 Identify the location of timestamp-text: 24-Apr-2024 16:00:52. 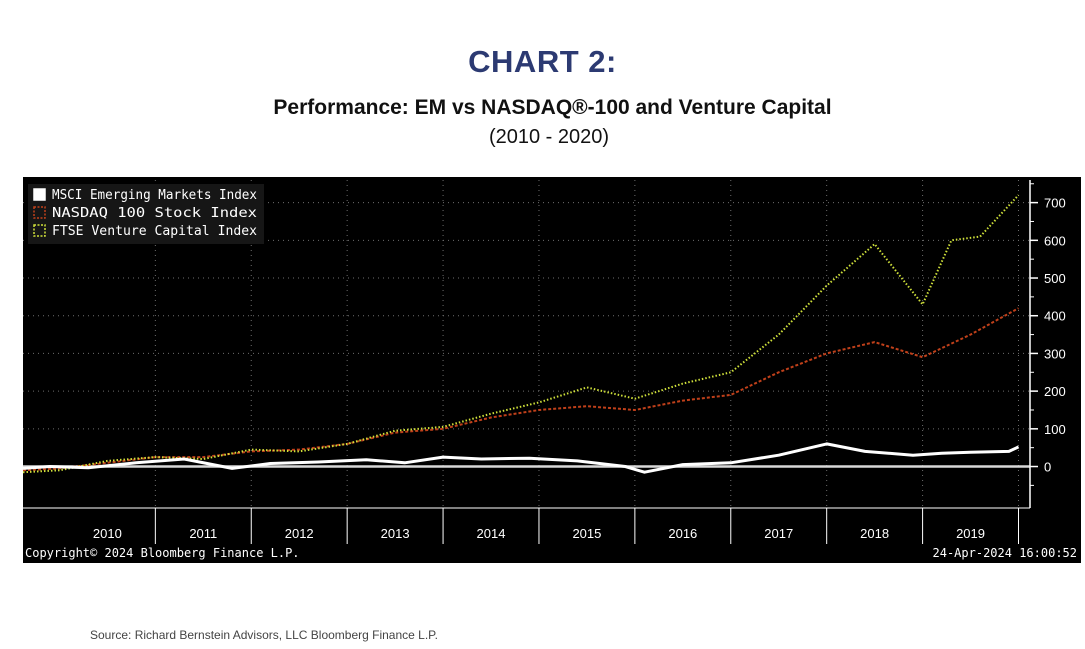
(1005, 553).